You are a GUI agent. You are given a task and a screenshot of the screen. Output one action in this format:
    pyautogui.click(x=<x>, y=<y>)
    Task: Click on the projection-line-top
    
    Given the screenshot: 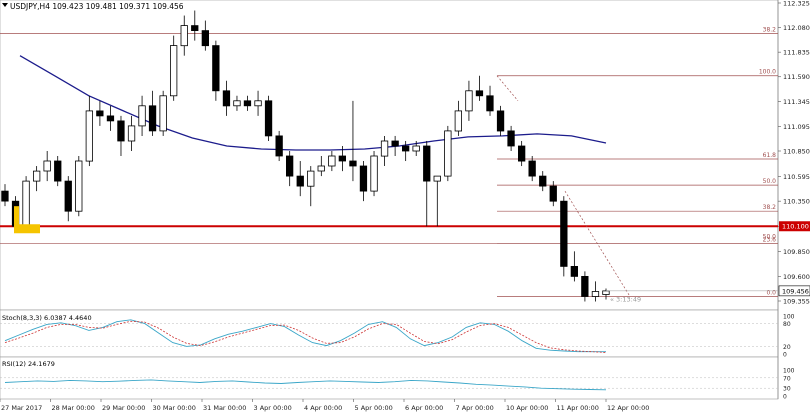 What is the action you would take?
    pyautogui.click(x=507, y=88)
    